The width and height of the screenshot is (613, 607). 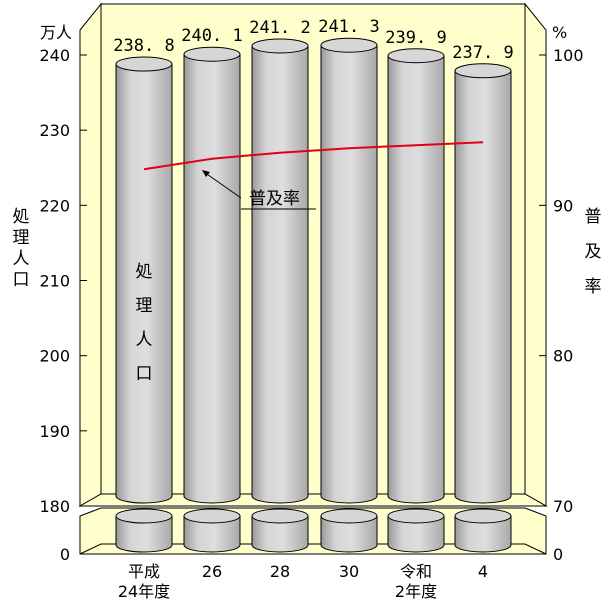 I want to click on annotation-arrowhead, so click(x=206, y=173).